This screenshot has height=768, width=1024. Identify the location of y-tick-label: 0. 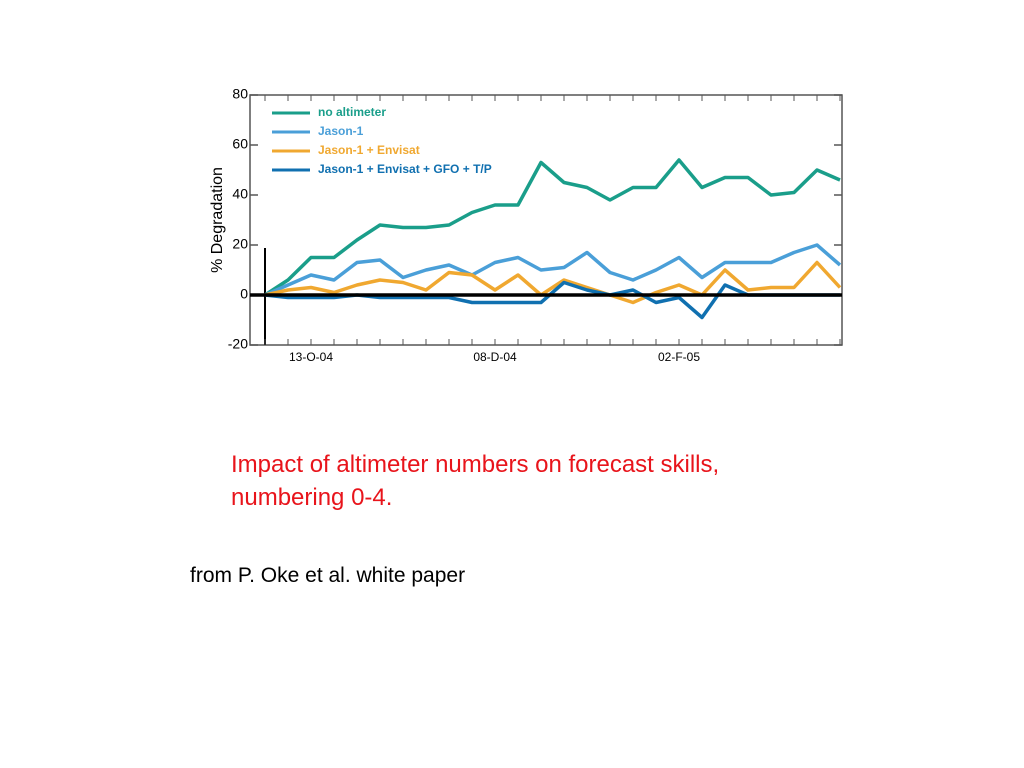
(244, 294).